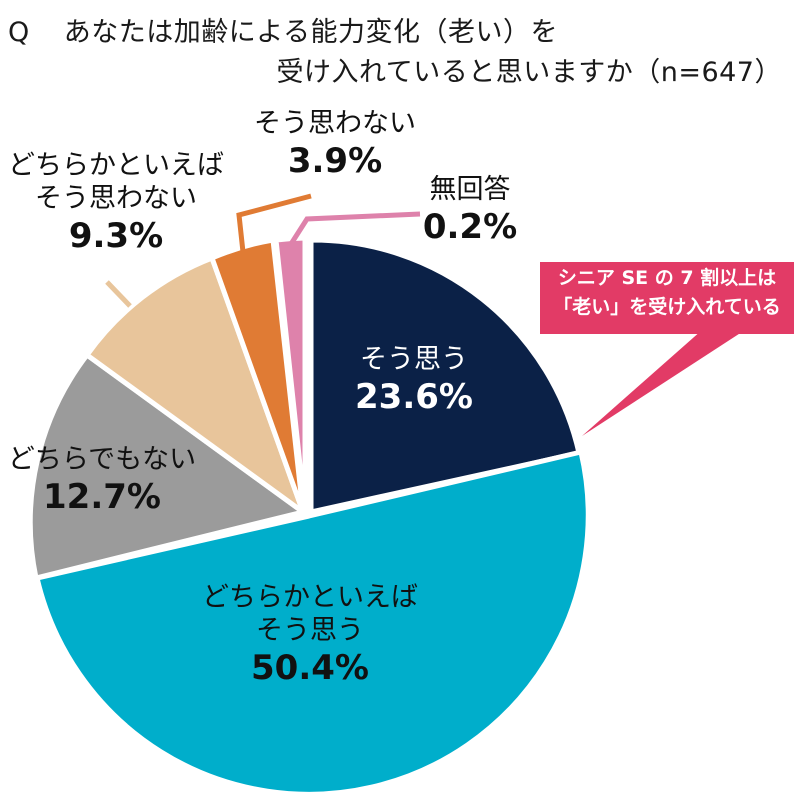 The image size is (800, 799). What do you see at coordinates (310, 635) in the screenshot?
I see `label-dochiraka-sou-omou: どちらかといえば そう思う 50.4%` at bounding box center [310, 635].